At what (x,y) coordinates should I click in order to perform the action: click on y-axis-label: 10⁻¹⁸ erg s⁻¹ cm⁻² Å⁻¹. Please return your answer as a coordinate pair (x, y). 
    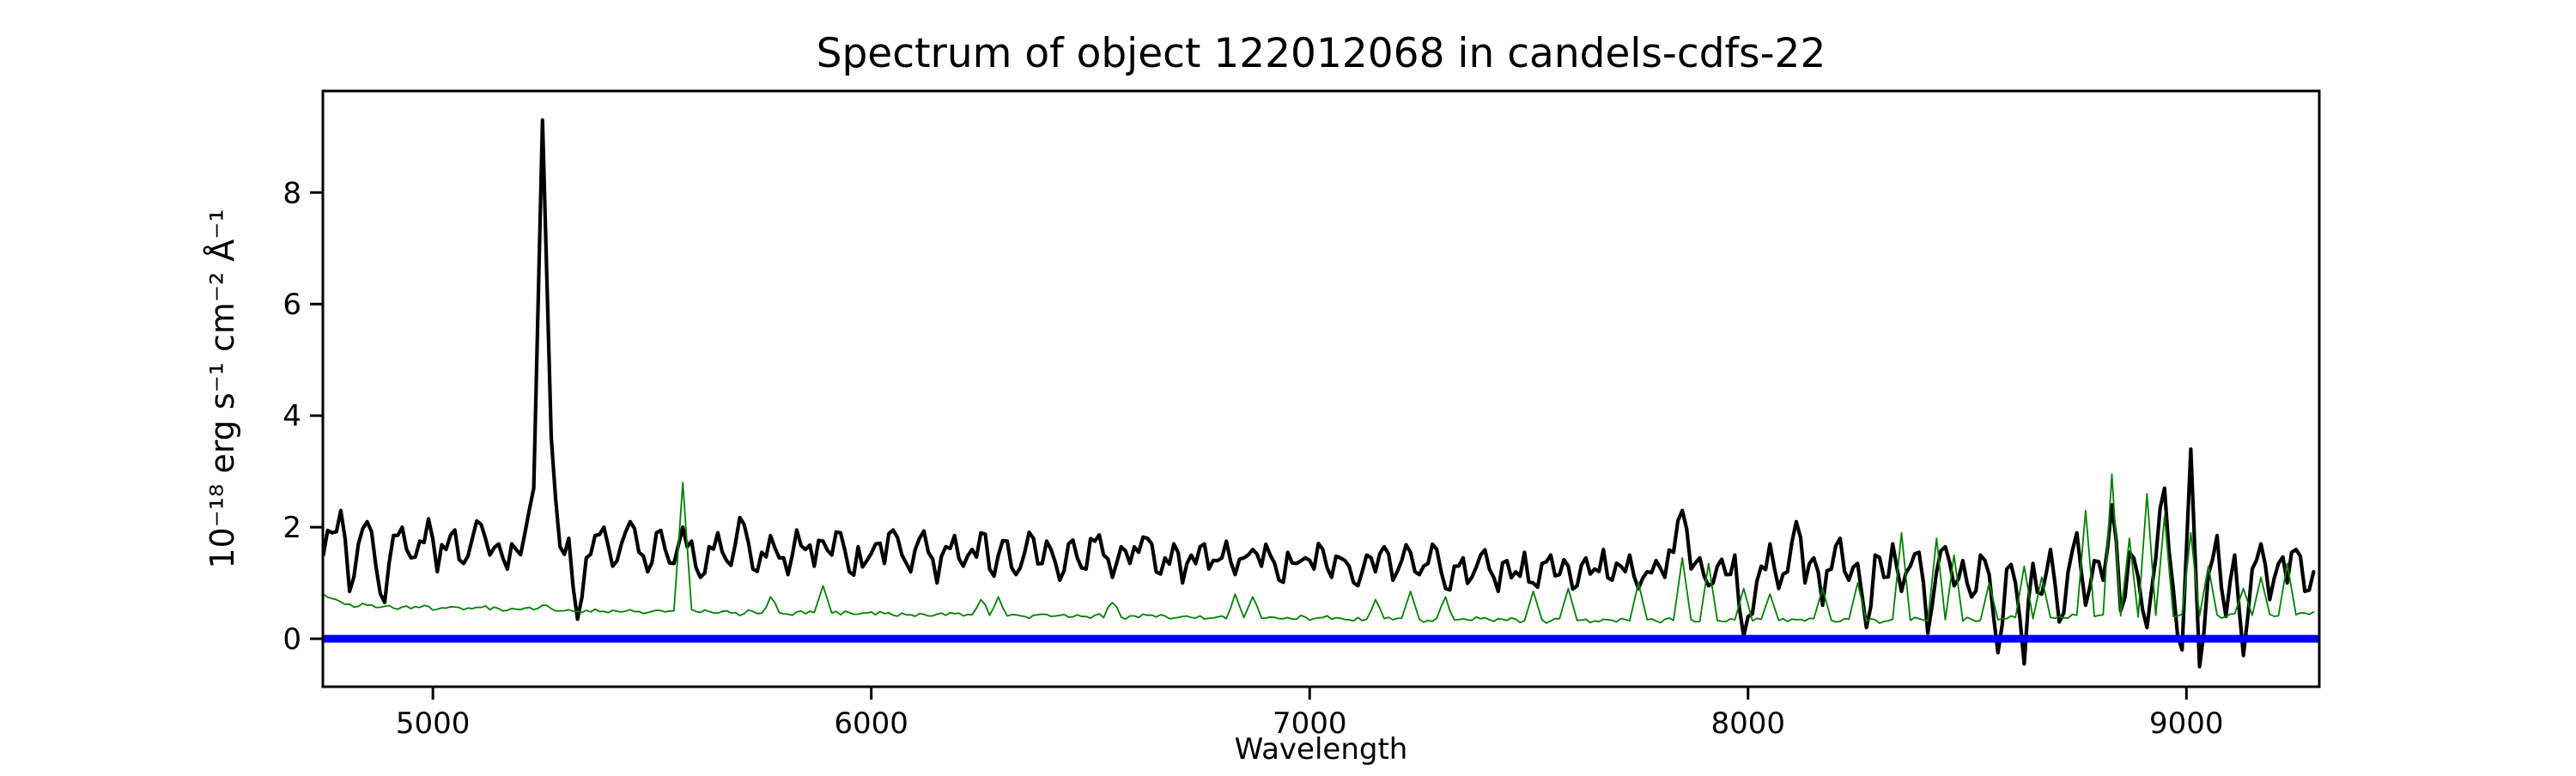
    Looking at the image, I should click on (222, 388).